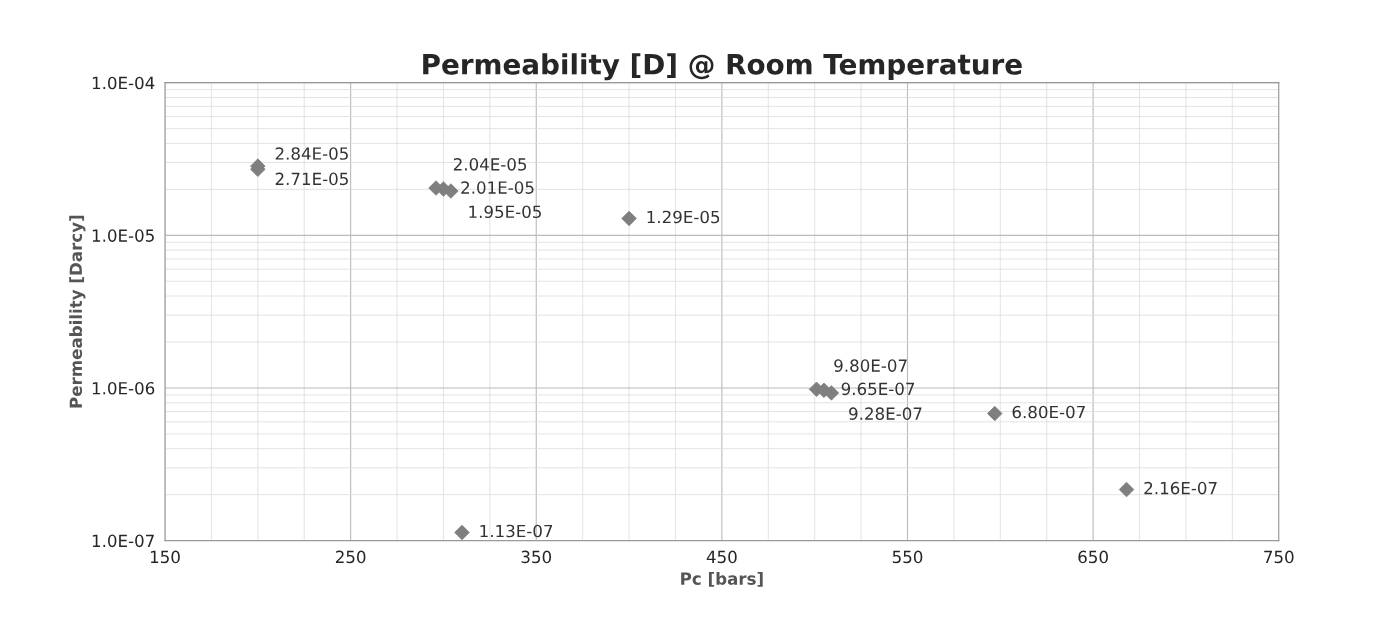 The image size is (1375, 636). What do you see at coordinates (123, 388) in the screenshot?
I see `y-tick-label: 1.0E-06` at bounding box center [123, 388].